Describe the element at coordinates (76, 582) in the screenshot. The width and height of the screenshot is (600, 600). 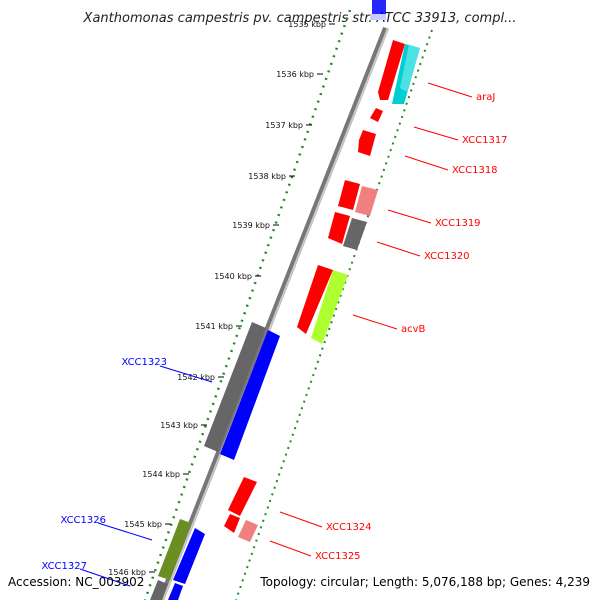
I see `accession-text: Accession: NC_003902` at that location.